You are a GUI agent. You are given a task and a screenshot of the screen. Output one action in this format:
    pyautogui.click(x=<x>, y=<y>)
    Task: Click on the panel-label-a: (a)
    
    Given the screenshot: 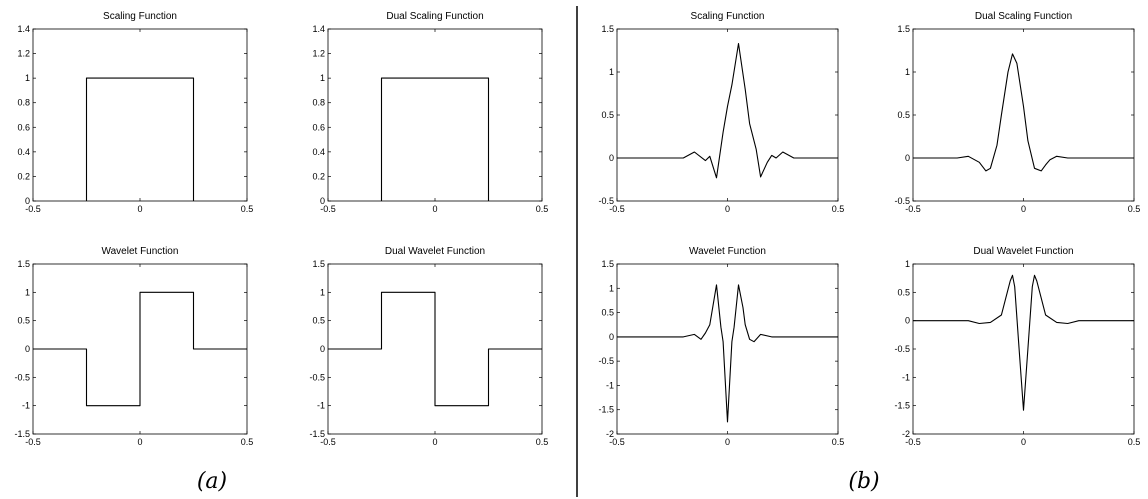 What is the action you would take?
    pyautogui.click(x=212, y=481)
    